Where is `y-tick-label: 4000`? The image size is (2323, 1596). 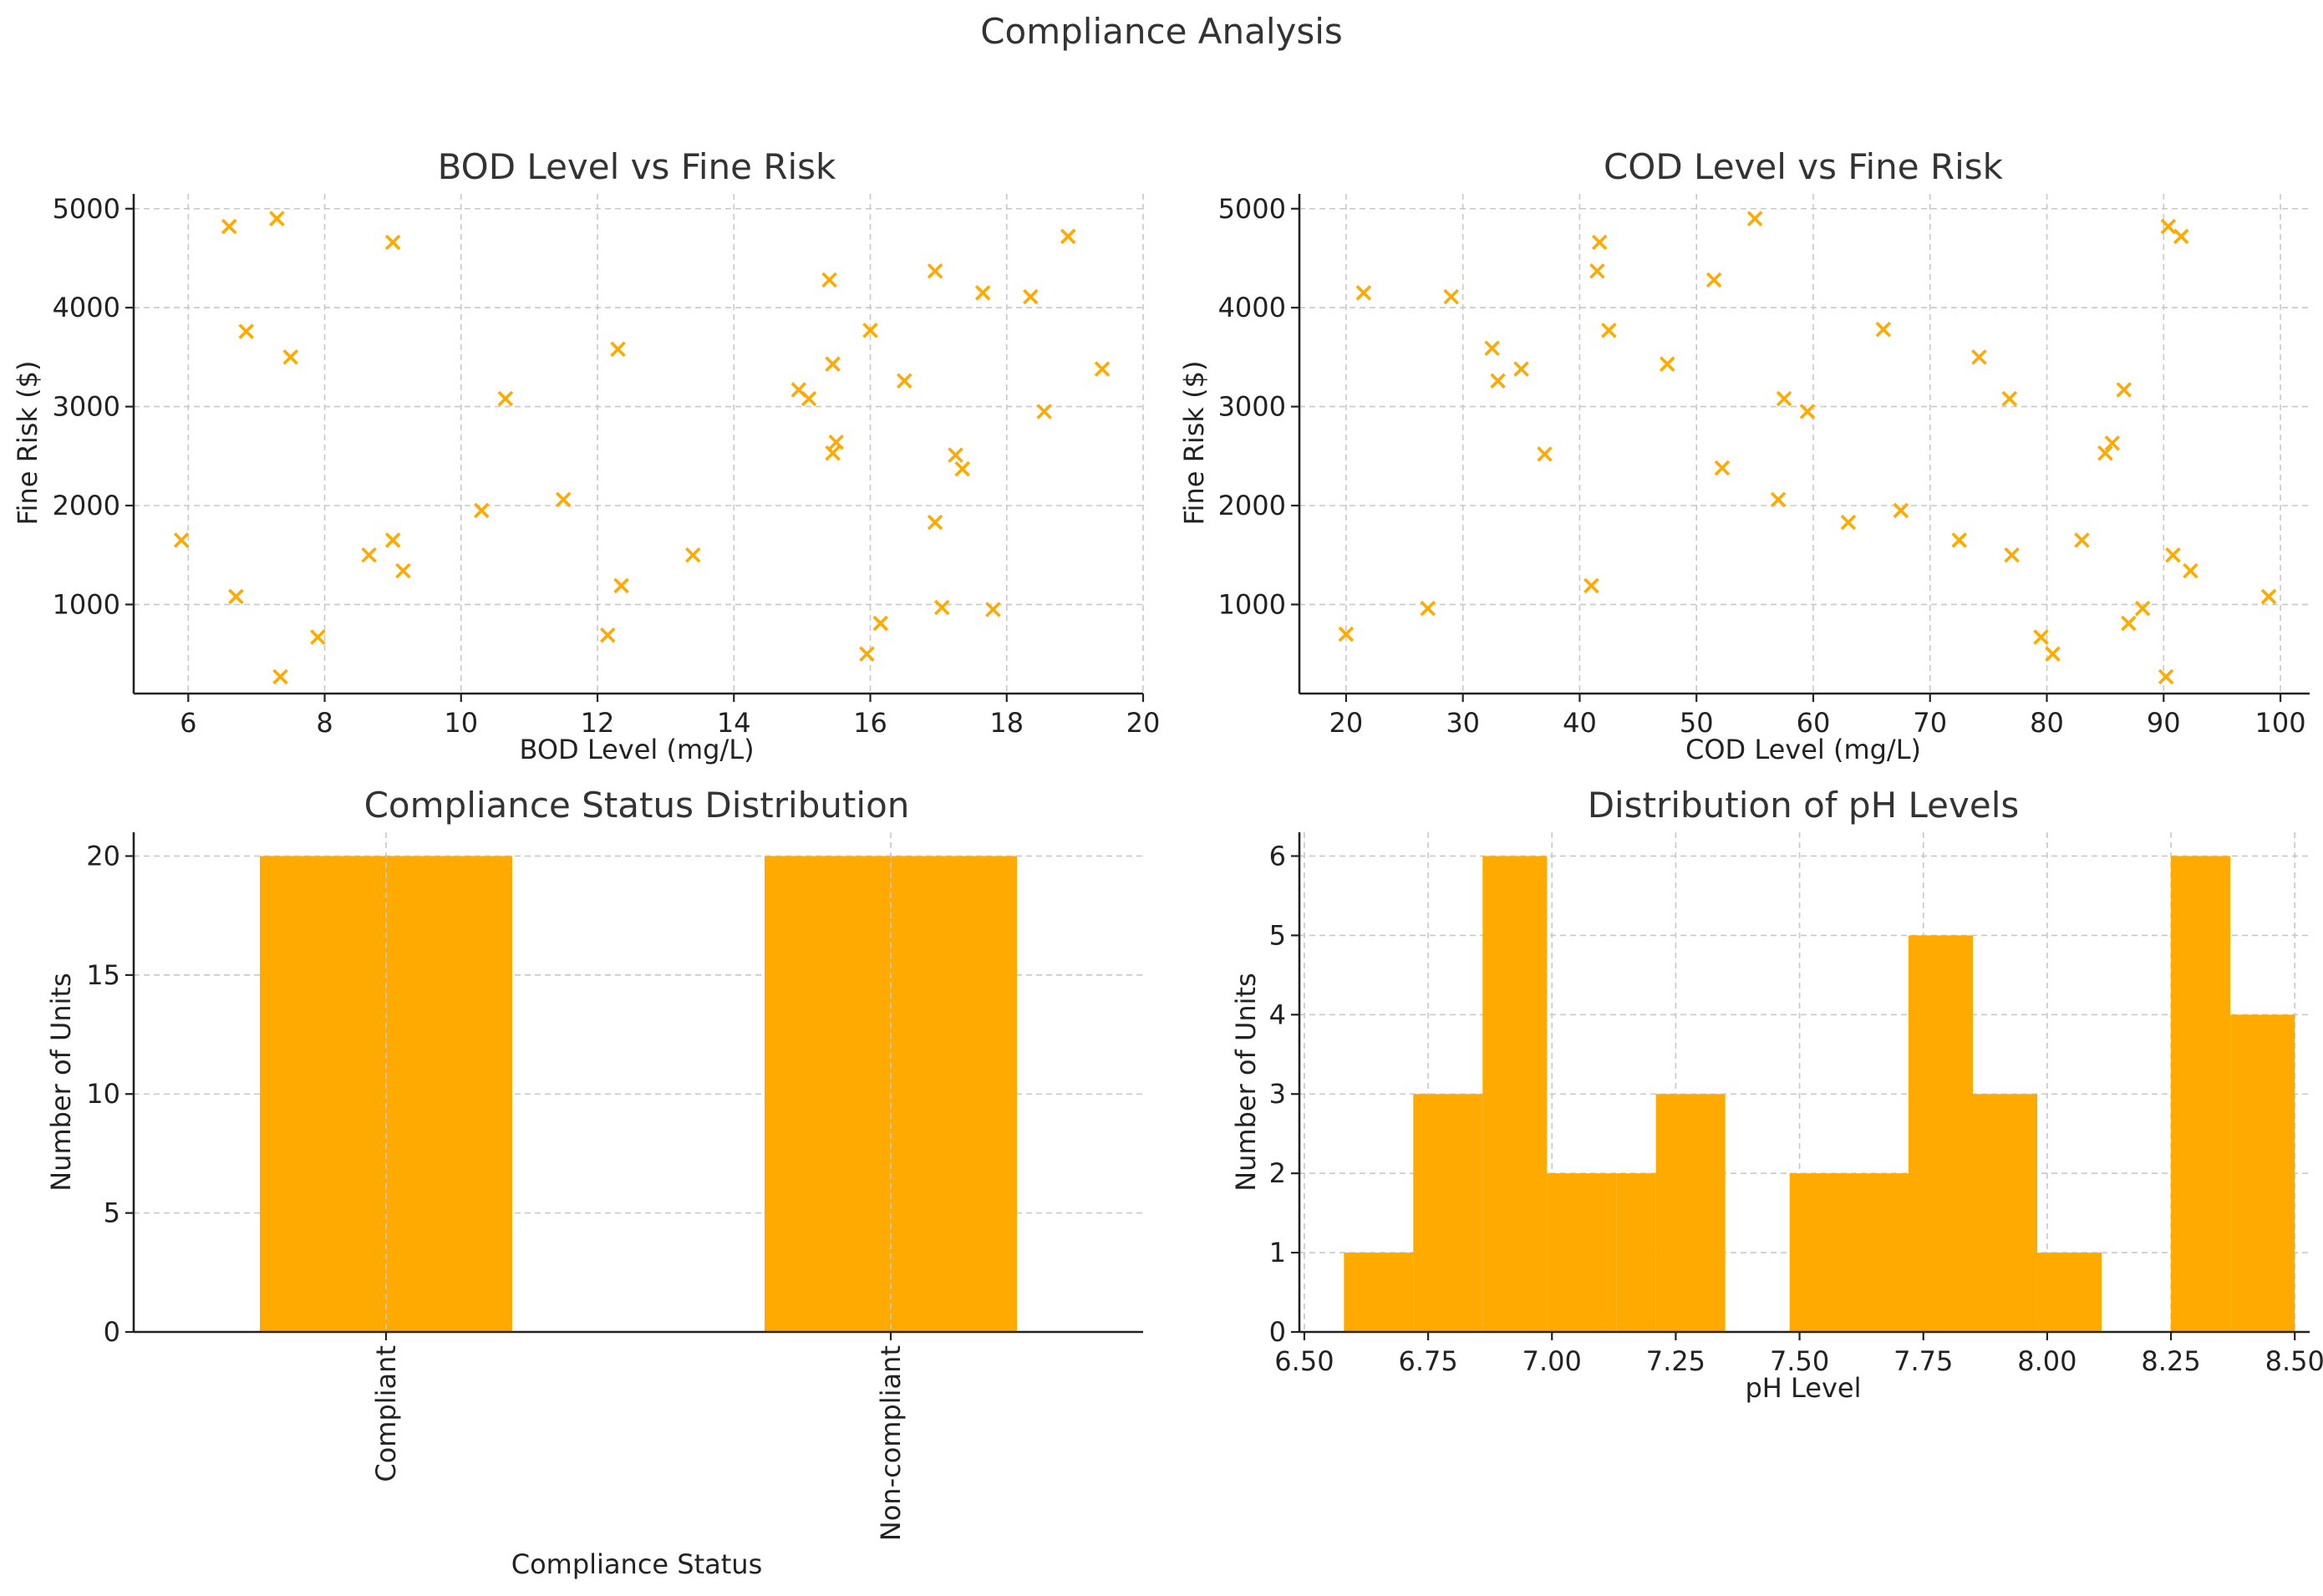 y-tick-label: 4000 is located at coordinates (1252, 307).